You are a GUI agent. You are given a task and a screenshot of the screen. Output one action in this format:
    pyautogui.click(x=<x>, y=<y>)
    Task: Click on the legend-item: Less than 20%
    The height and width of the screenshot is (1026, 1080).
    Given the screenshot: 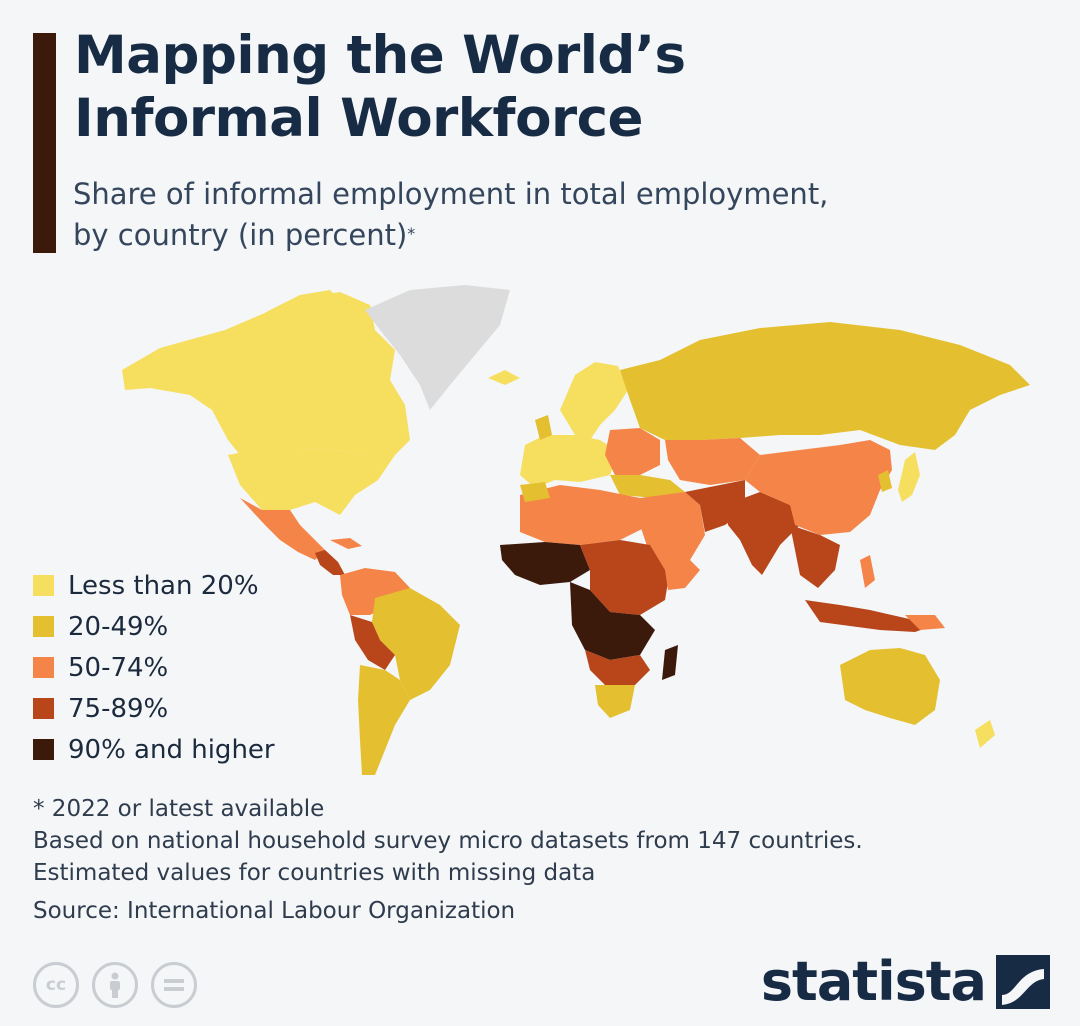 What is the action you would take?
    pyautogui.click(x=154, y=585)
    